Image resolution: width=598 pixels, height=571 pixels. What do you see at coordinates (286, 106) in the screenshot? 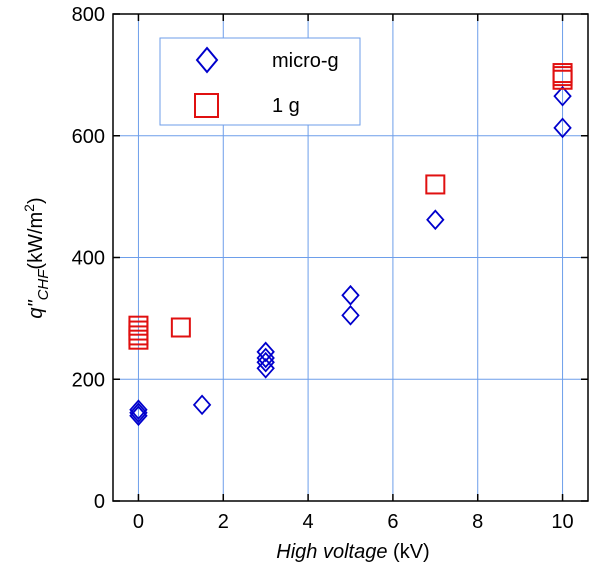
I see `legend-label-1g: 1 g` at bounding box center [286, 106].